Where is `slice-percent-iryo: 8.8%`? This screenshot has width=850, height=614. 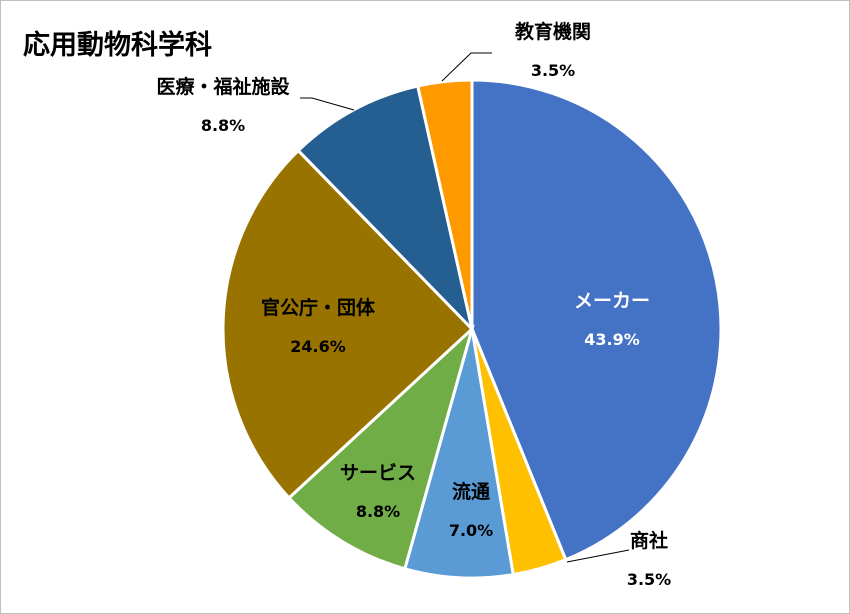 slice-percent-iryo: 8.8% is located at coordinates (223, 125).